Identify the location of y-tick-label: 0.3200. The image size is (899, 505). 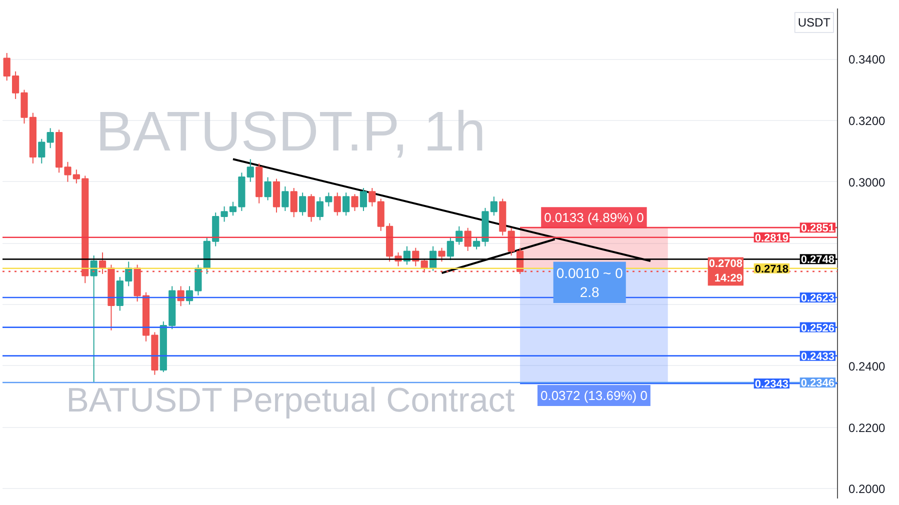
(867, 121).